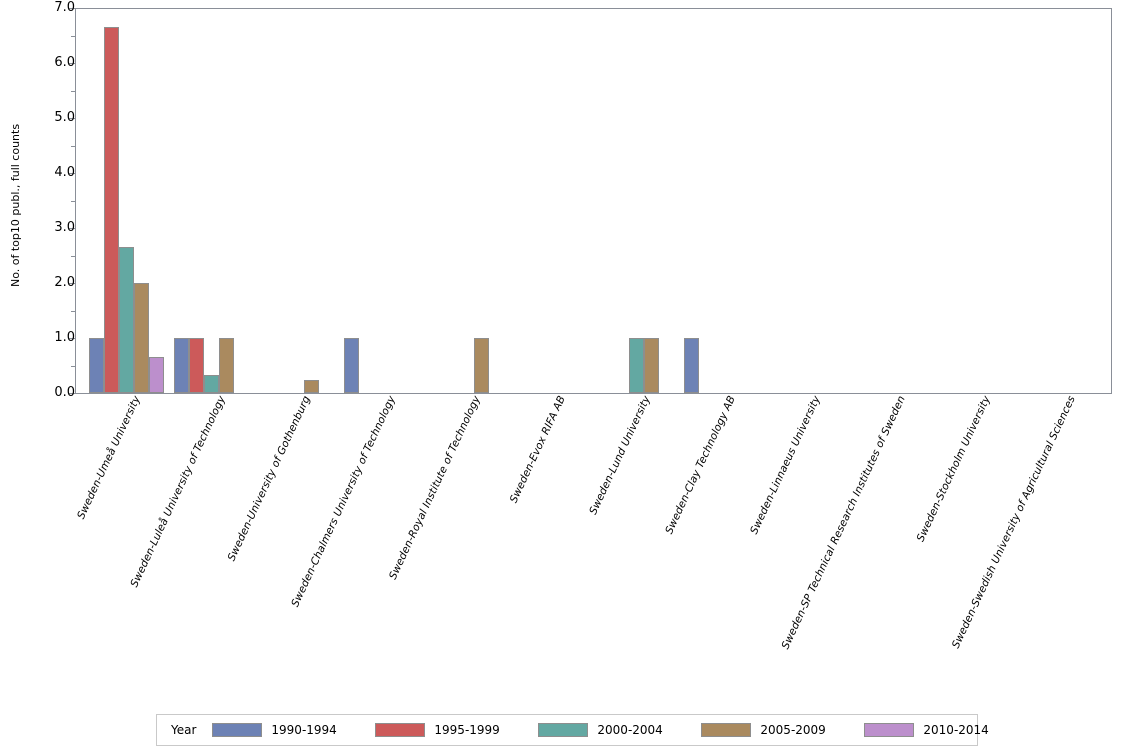 The height and width of the screenshot is (756, 1134). I want to click on x-tick-label: Sweden-Luleå University of Technology, so click(177, 492).